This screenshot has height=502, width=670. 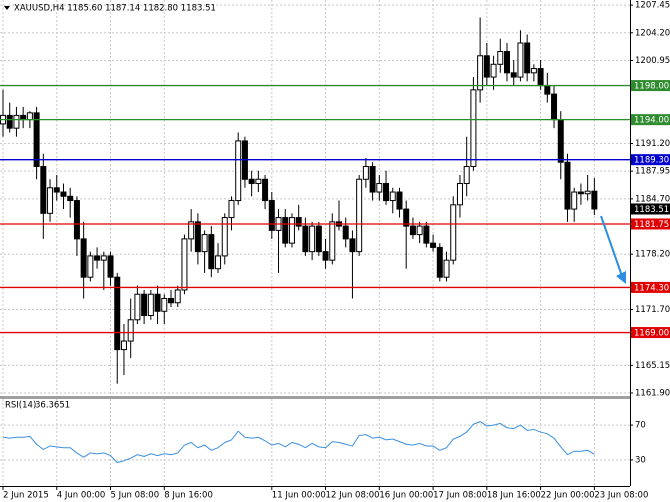 What do you see at coordinates (652, 394) in the screenshot?
I see `y-tick-label: 1161.90` at bounding box center [652, 394].